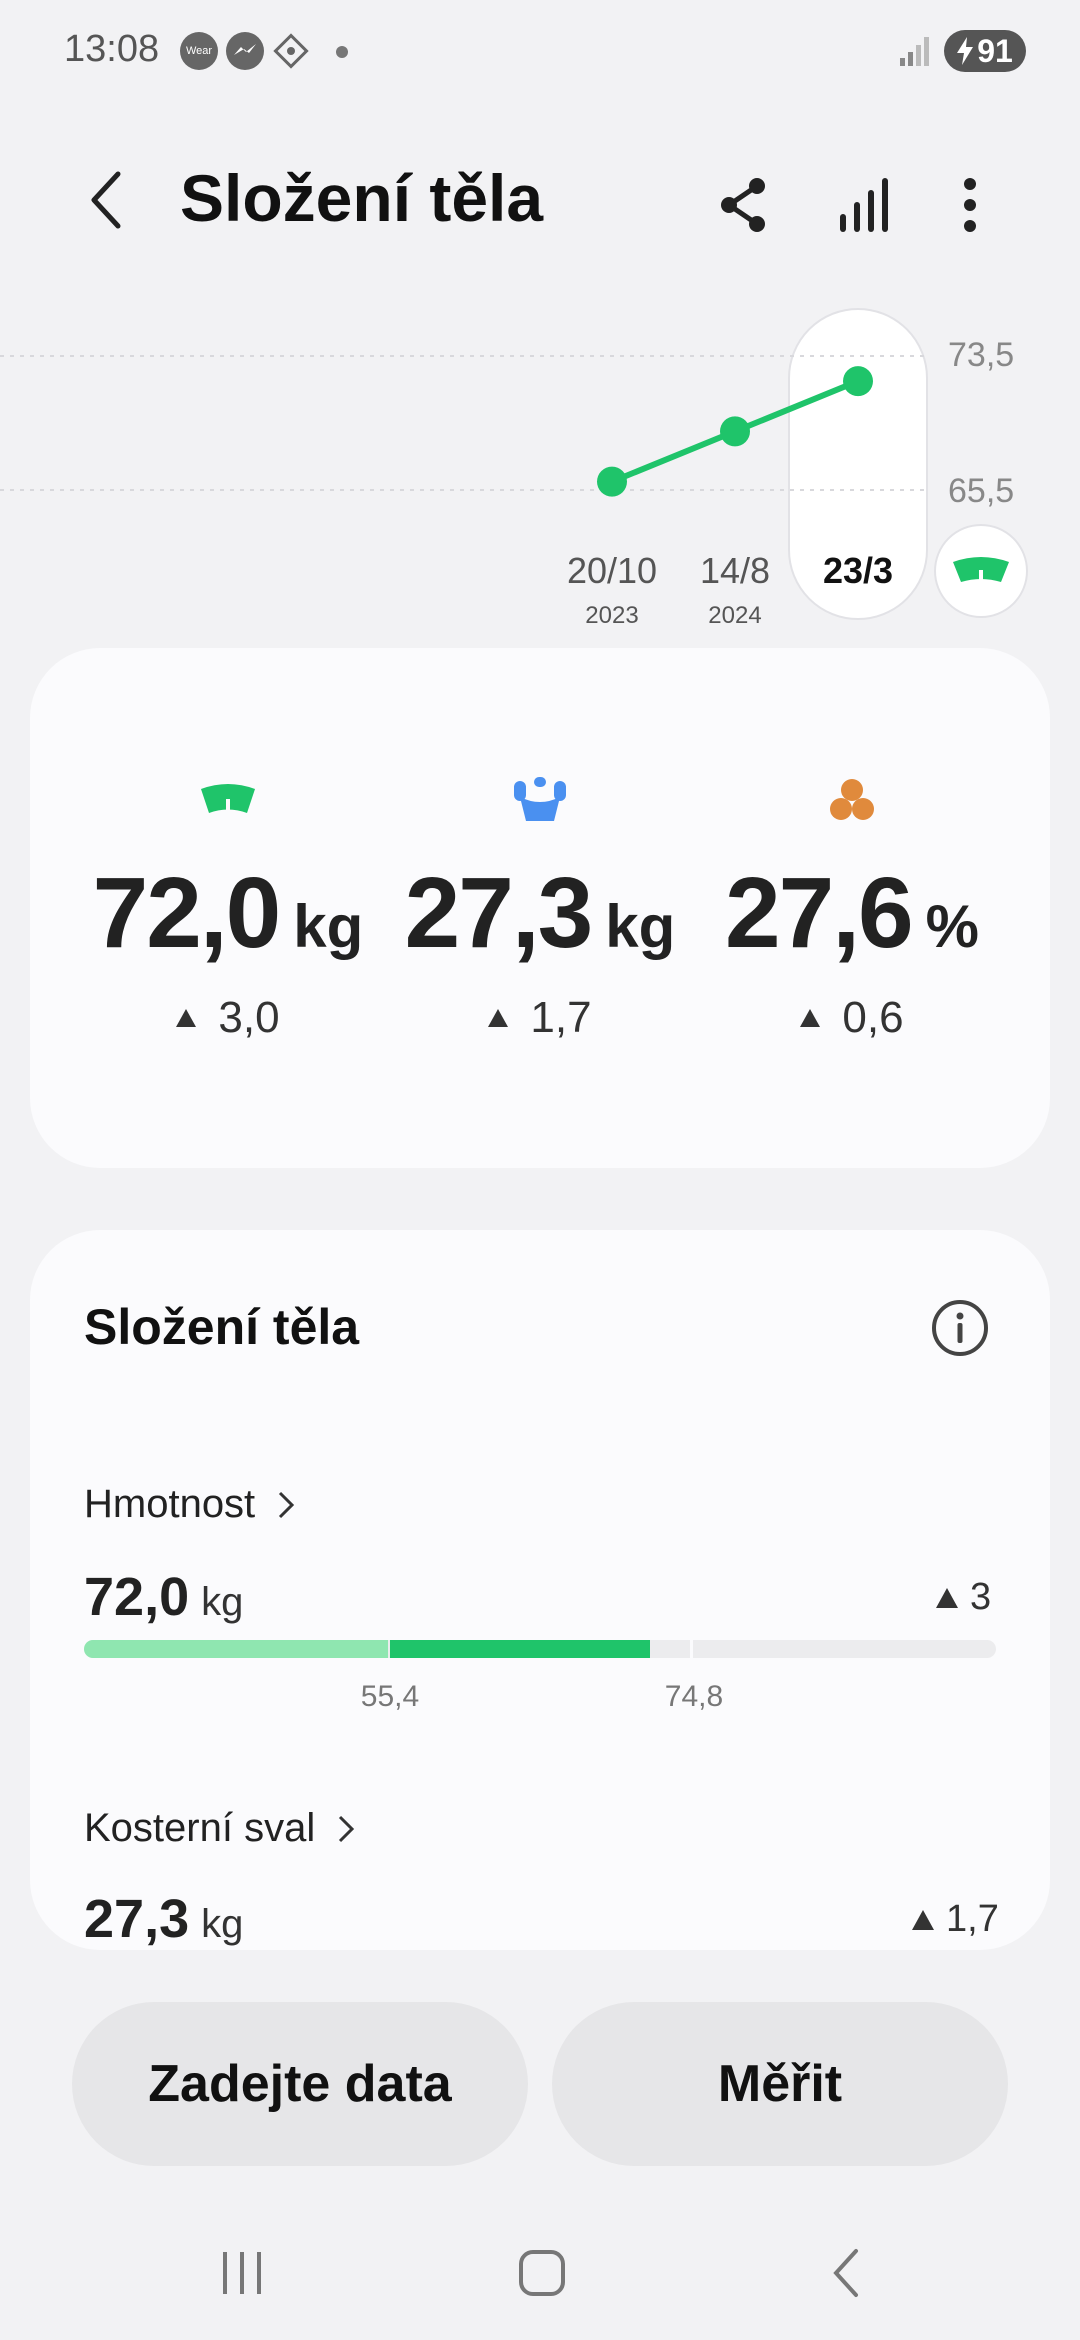 This screenshot has width=1080, height=2340. I want to click on range-separator, so click(691, 1649).